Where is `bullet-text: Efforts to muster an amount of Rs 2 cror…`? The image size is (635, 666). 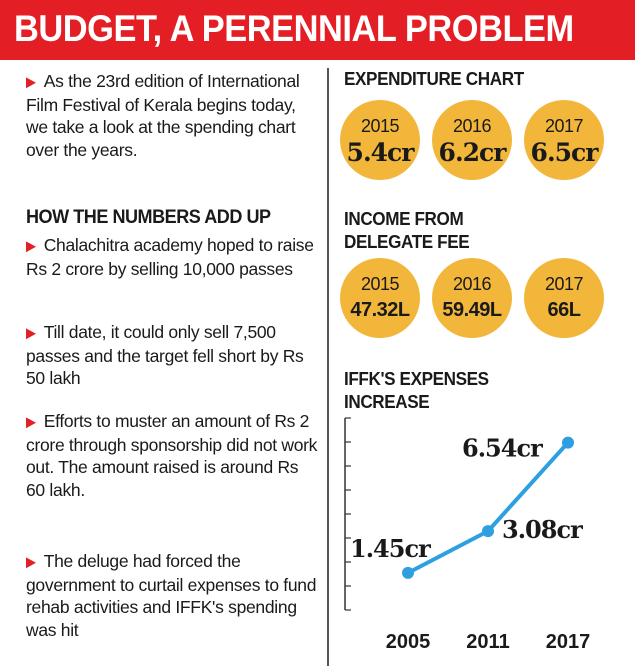
bullet-text: Efforts to muster an amount of Rs 2 cror… is located at coordinates (172, 455).